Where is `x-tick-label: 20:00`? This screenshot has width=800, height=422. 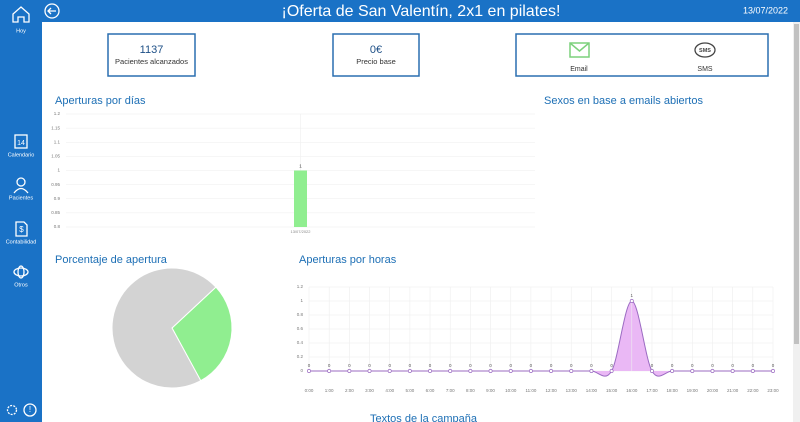
x-tick-label: 20:00 is located at coordinates (713, 390).